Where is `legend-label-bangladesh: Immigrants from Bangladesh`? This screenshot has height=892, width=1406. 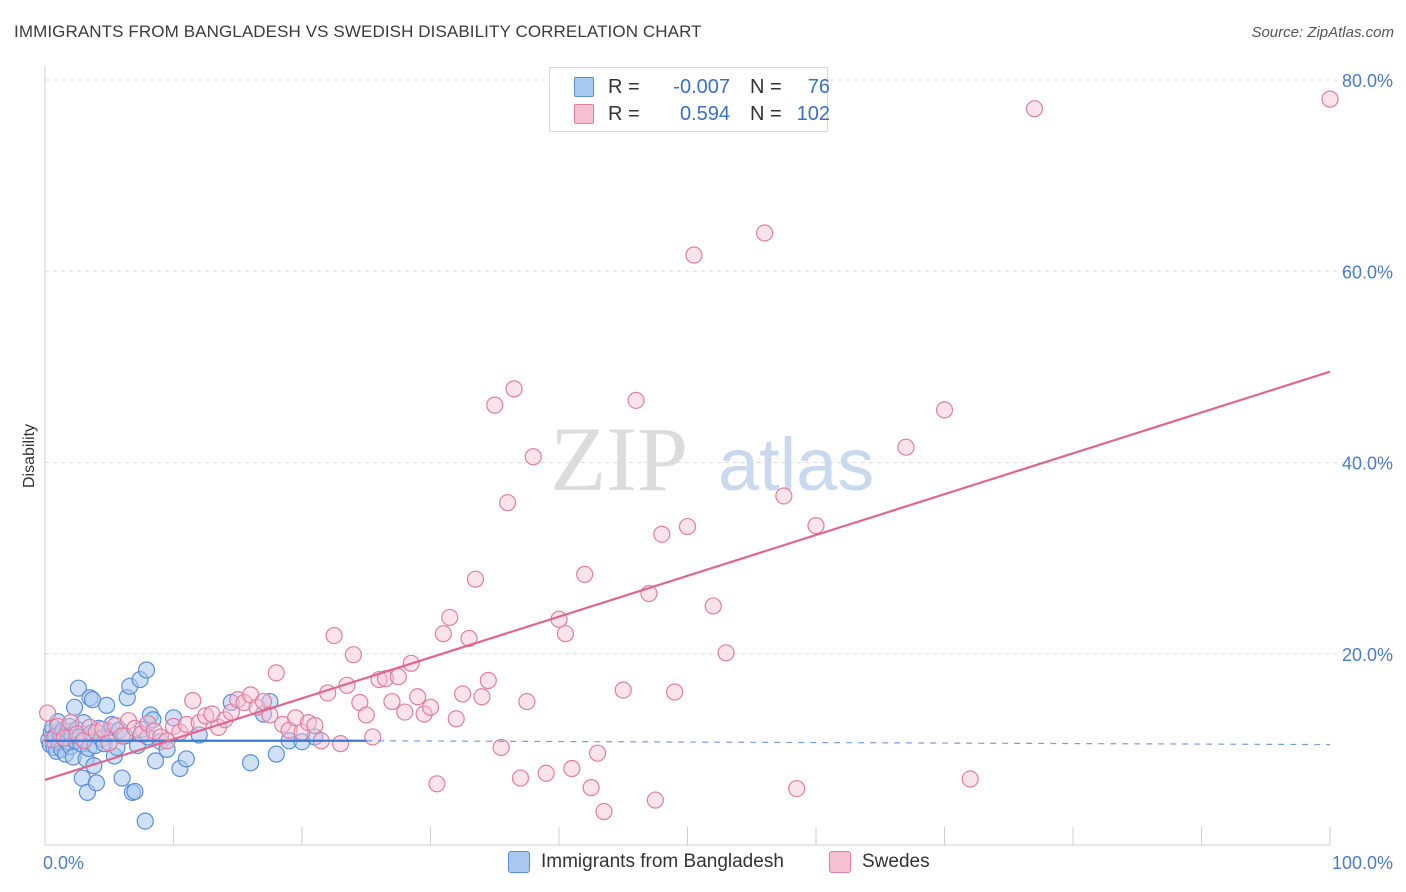
legend-label-bangladesh: Immigrants from Bangladesh is located at coordinates (662, 861).